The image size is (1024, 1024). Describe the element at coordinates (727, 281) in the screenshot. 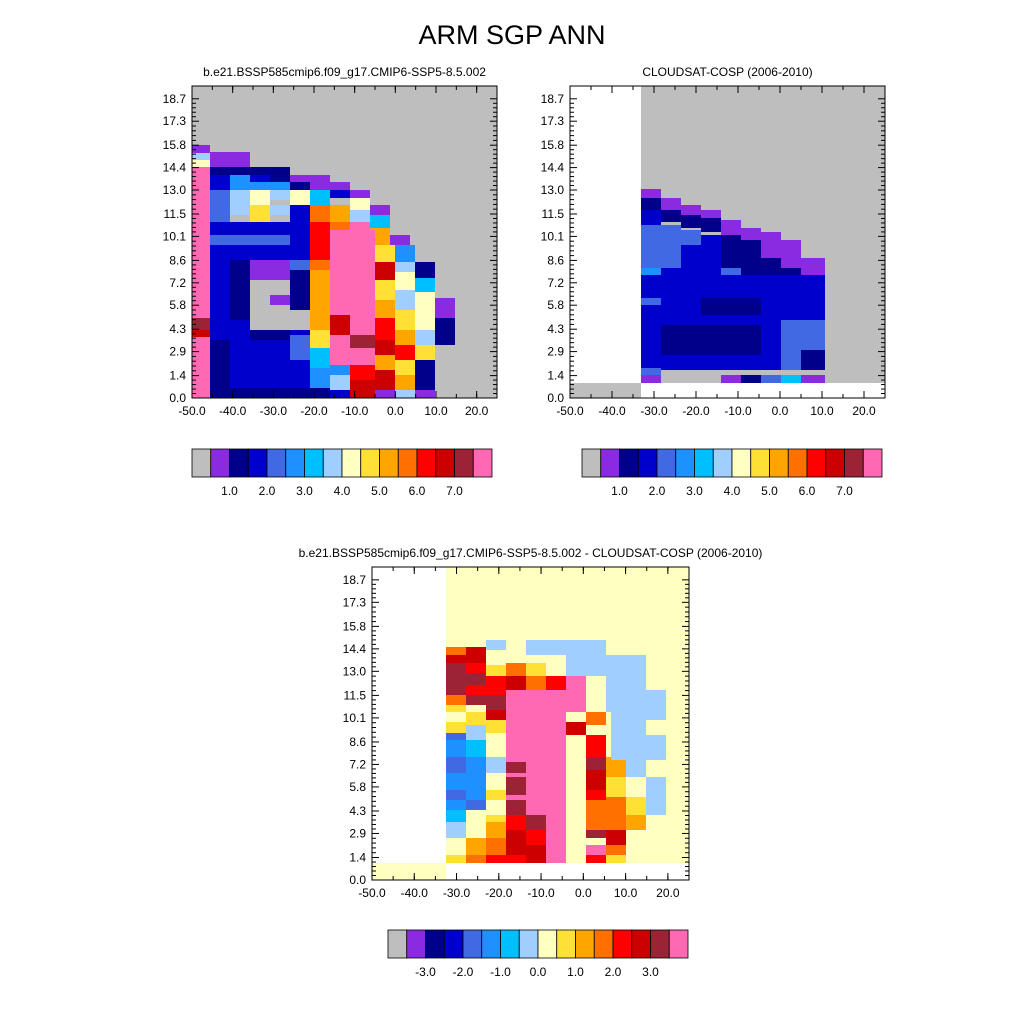

I see `obs-panel` at that location.